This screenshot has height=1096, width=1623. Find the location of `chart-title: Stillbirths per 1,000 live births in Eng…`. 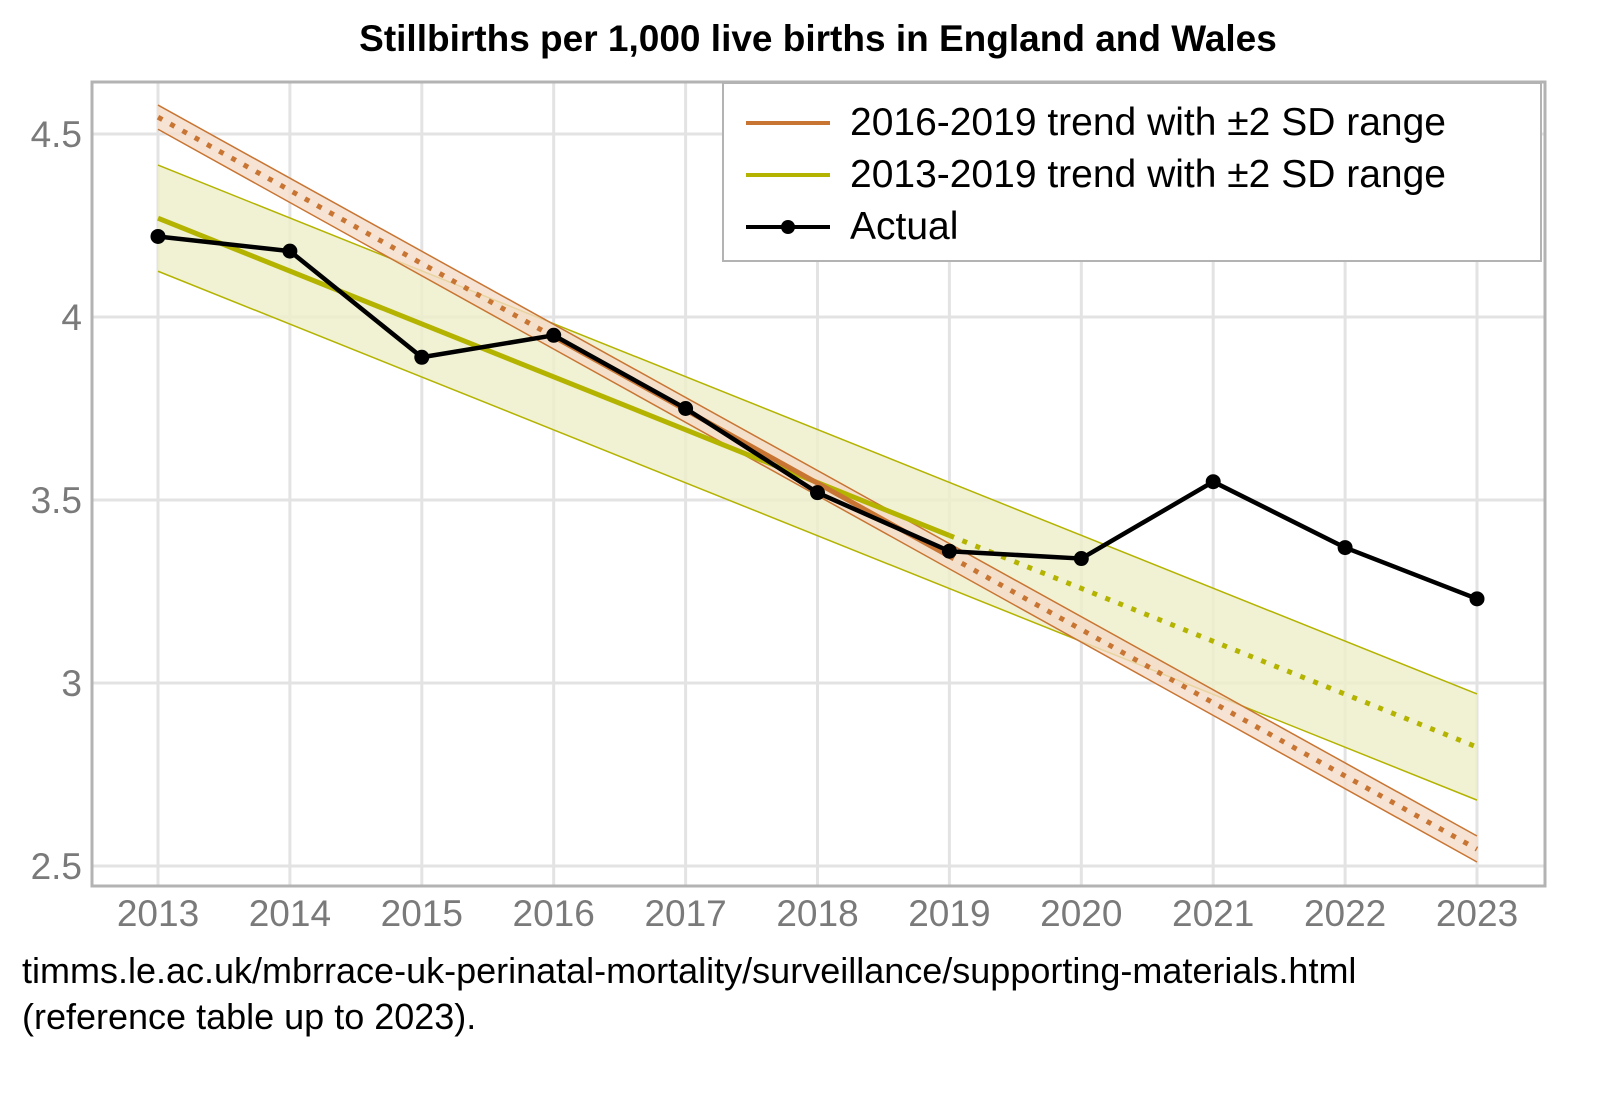

chart-title: Stillbirths per 1,000 live births in Eng… is located at coordinates (818, 38).